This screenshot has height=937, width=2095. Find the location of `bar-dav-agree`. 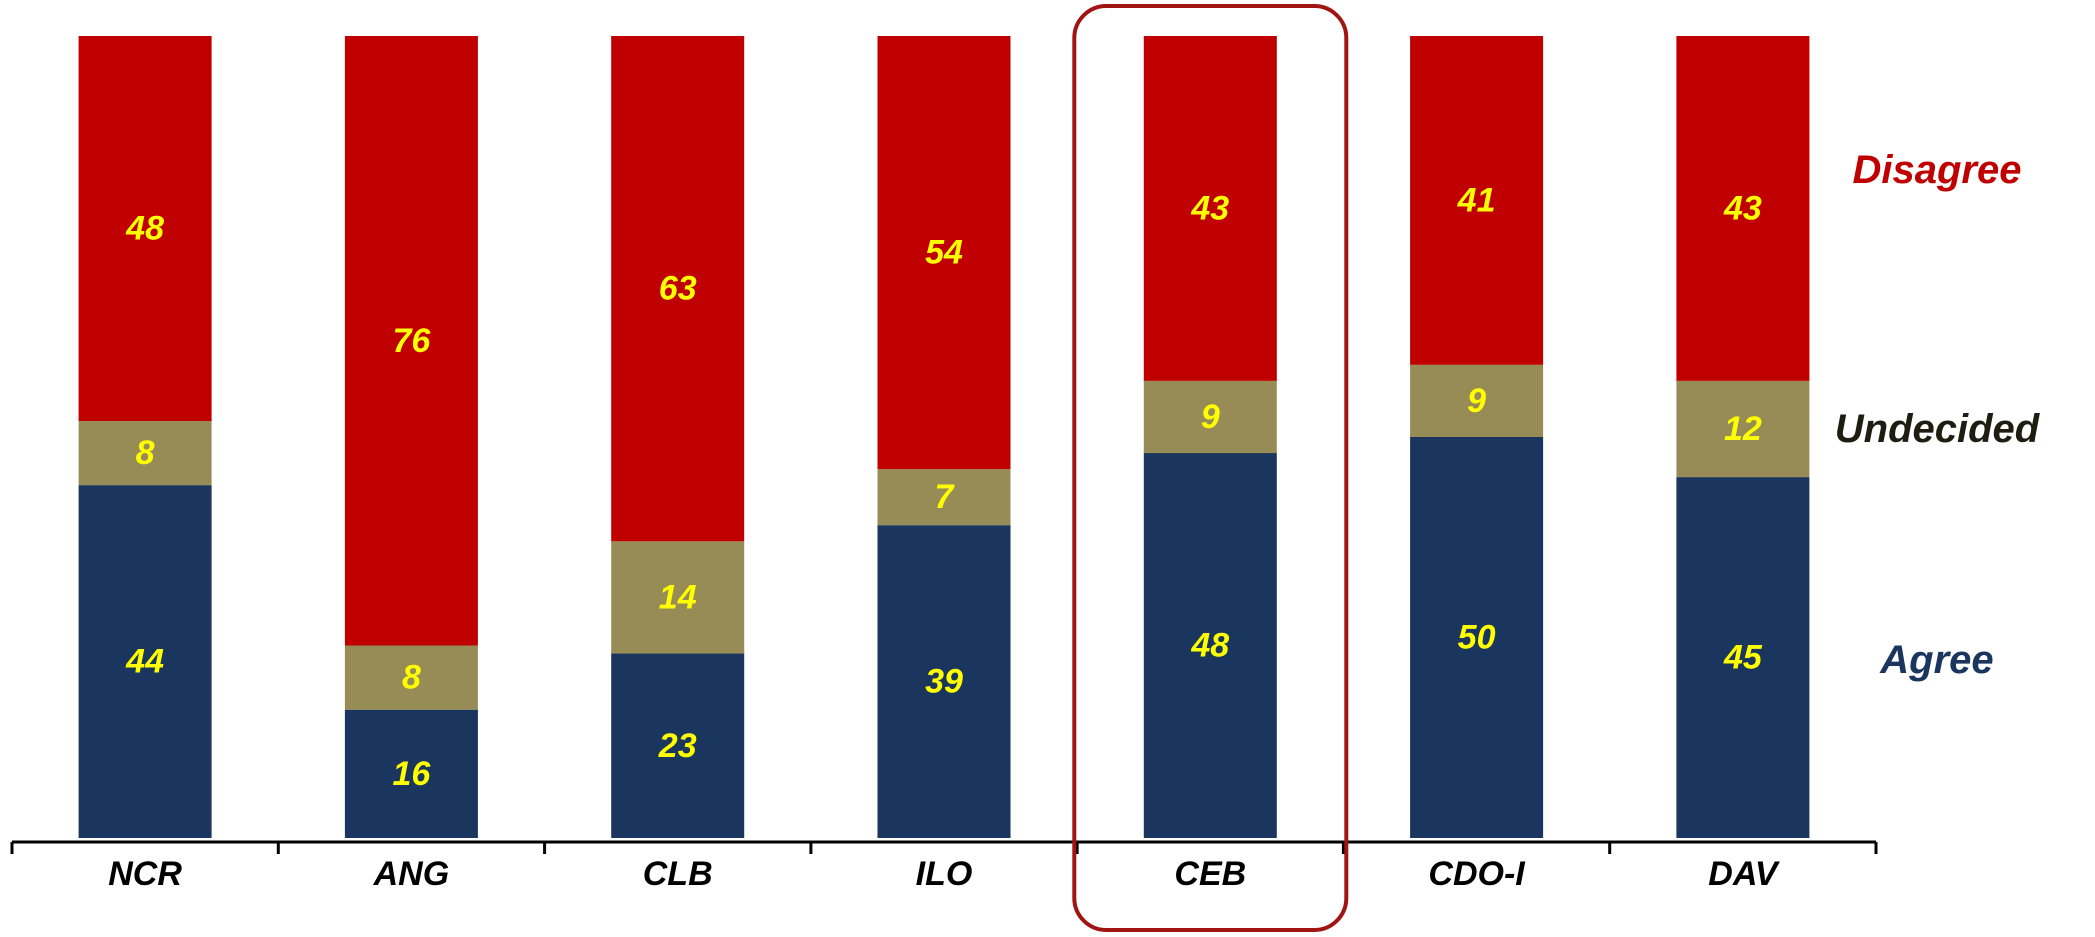

bar-dav-agree is located at coordinates (1743, 657).